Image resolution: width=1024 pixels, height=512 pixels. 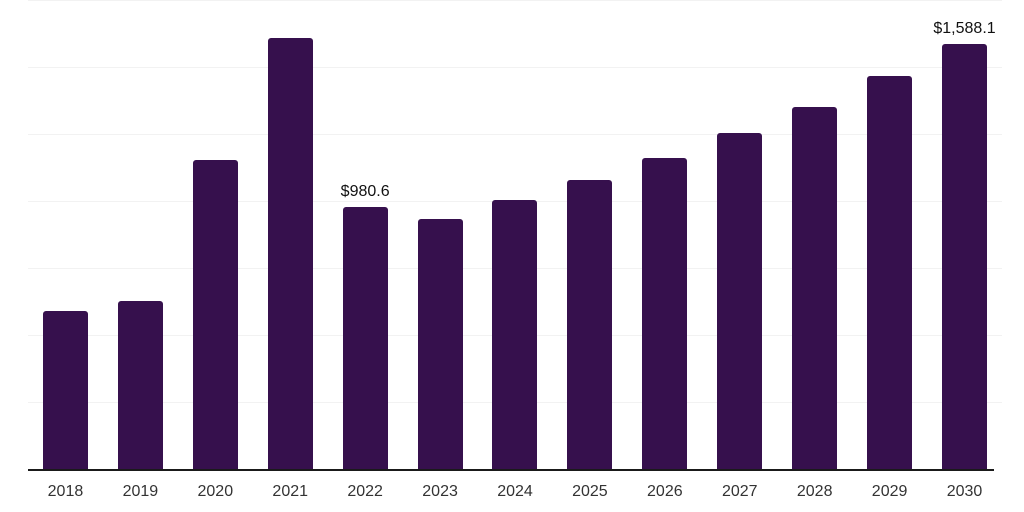 What do you see at coordinates (890, 273) in the screenshot?
I see `bar-2029` at bounding box center [890, 273].